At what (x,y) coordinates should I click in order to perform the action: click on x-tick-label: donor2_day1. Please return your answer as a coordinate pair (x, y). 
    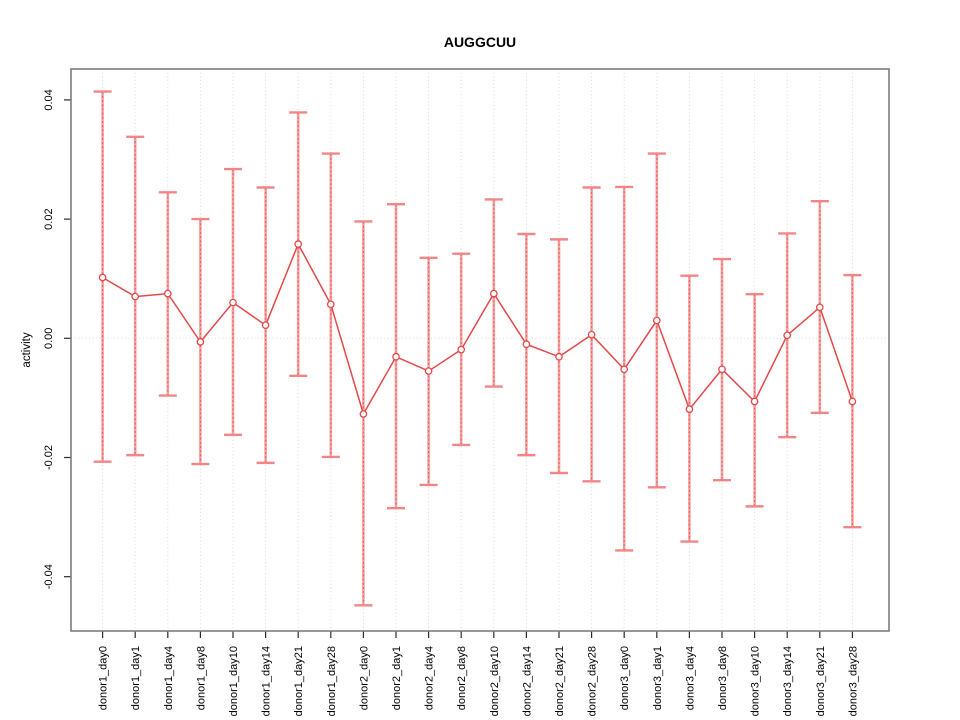
    Looking at the image, I should click on (397, 678).